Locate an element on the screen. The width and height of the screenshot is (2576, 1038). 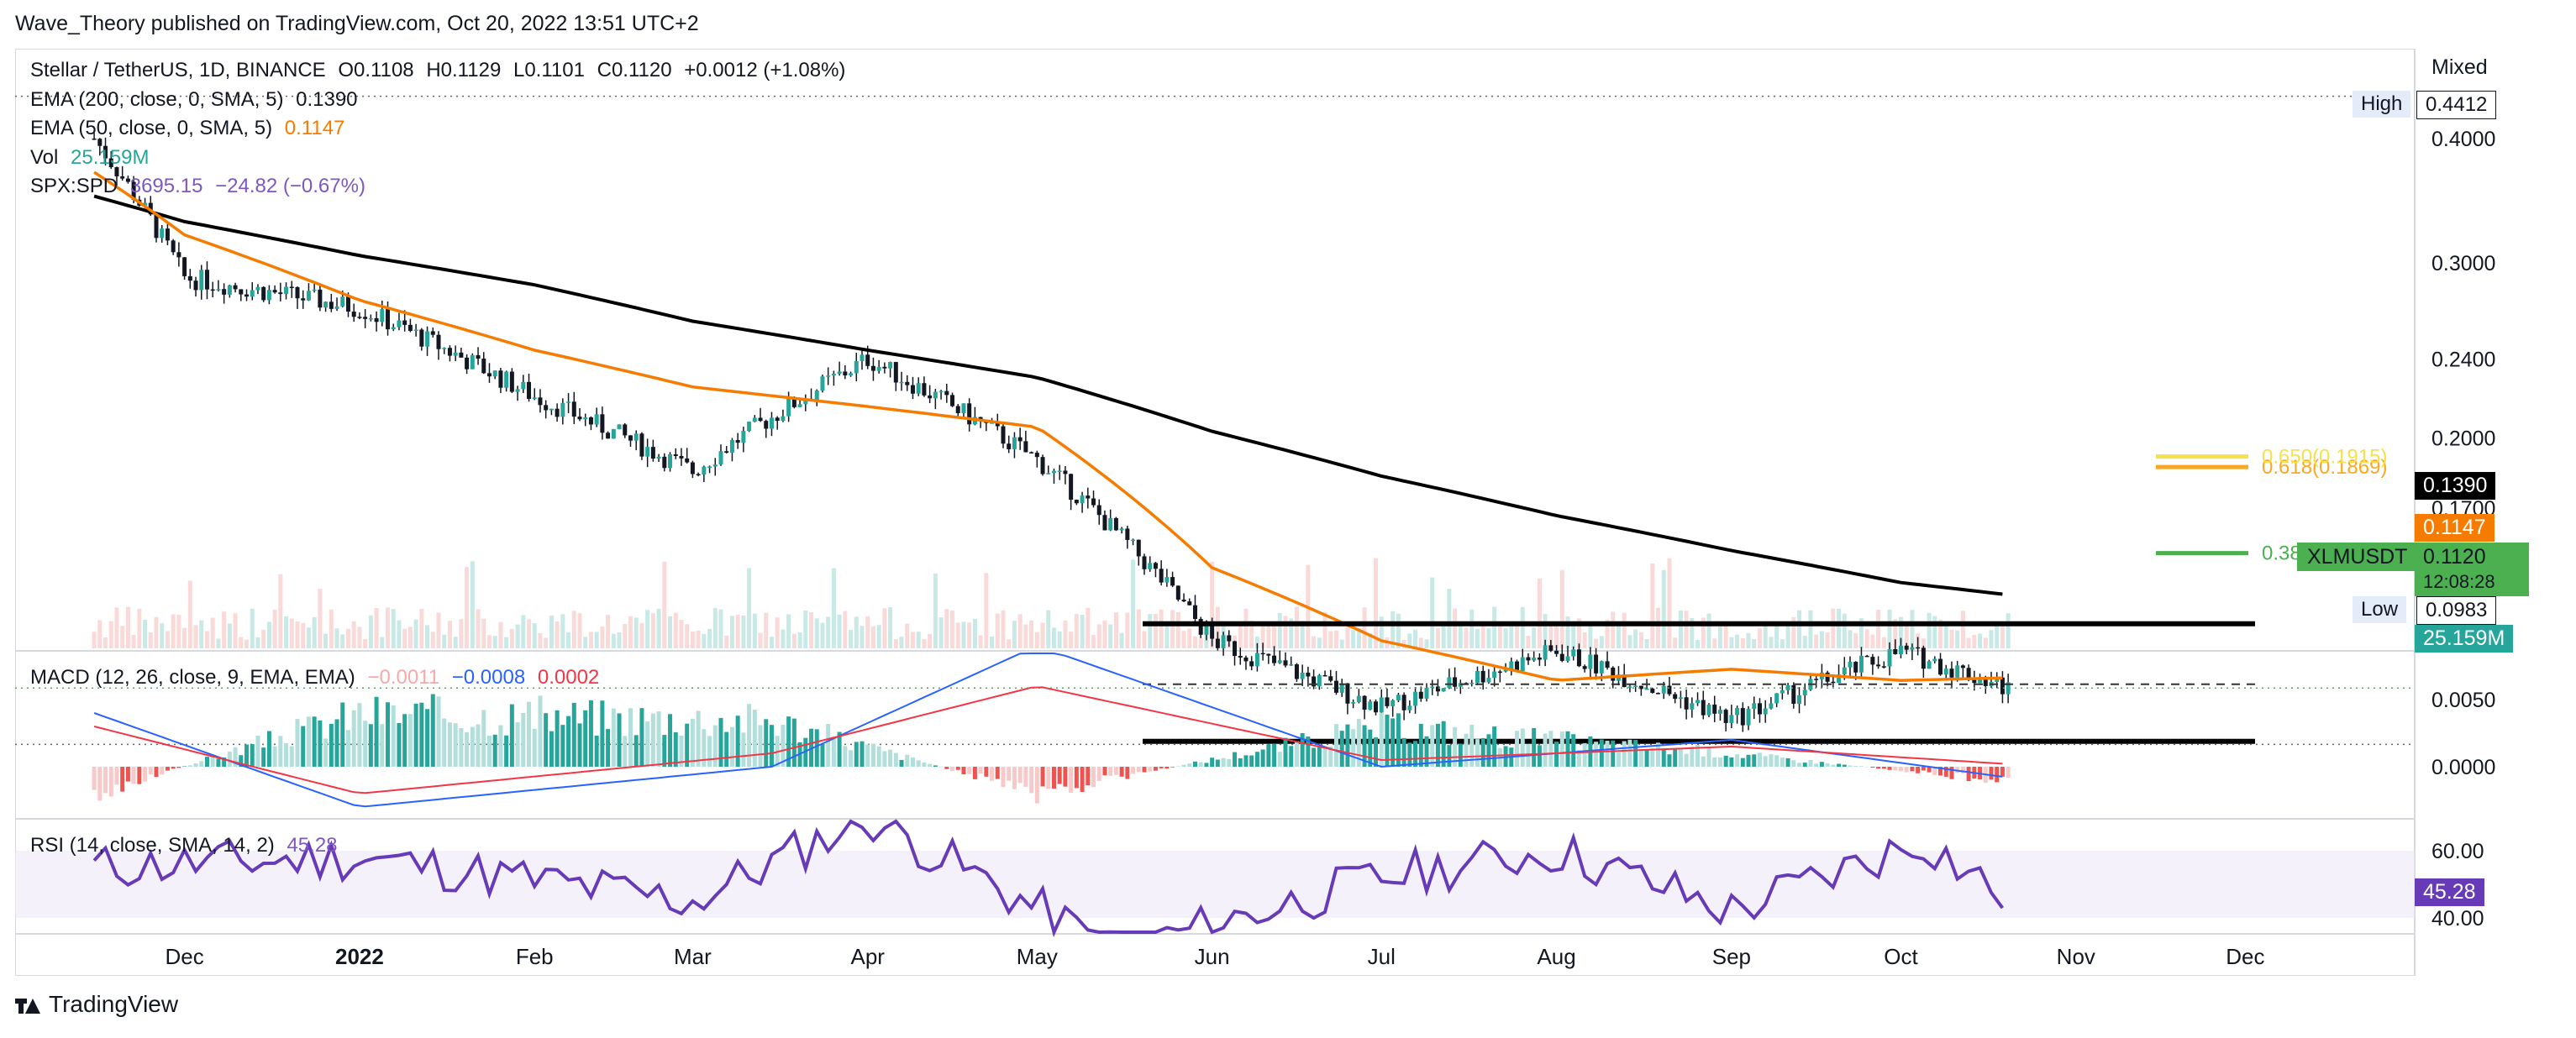
tradingview-brand: TradingView is located at coordinates (96, 1004).